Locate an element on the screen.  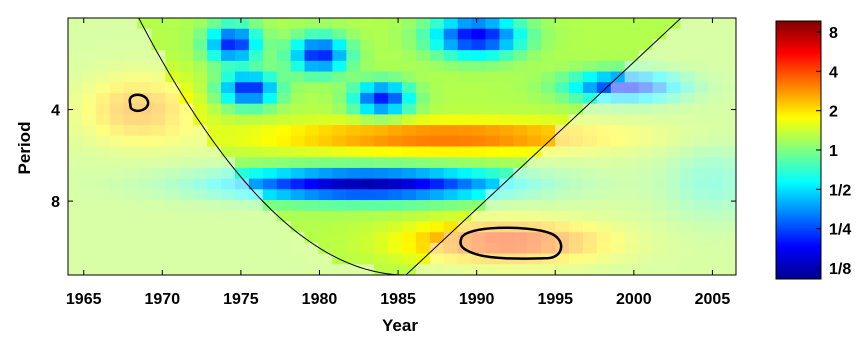
colorbar-tick-label: 1/8 is located at coordinates (840, 269).